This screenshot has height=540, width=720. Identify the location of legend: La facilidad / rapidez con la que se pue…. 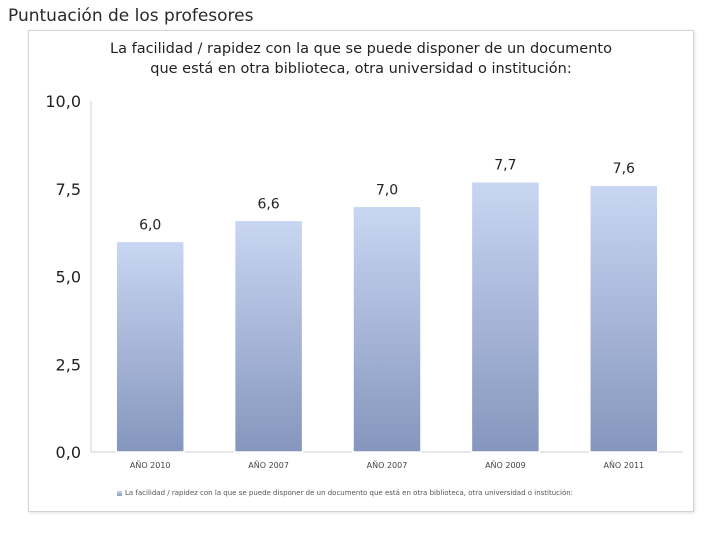
(345, 493).